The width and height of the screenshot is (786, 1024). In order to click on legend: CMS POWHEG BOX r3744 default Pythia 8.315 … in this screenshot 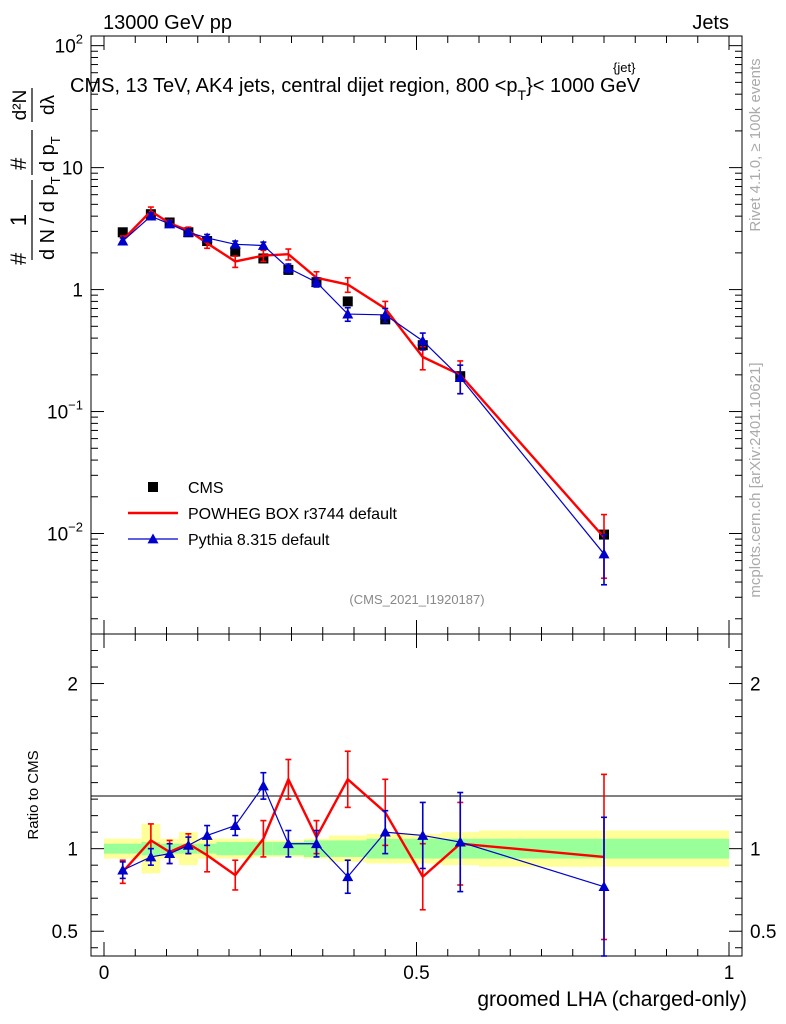, I will do `click(263, 514)`.